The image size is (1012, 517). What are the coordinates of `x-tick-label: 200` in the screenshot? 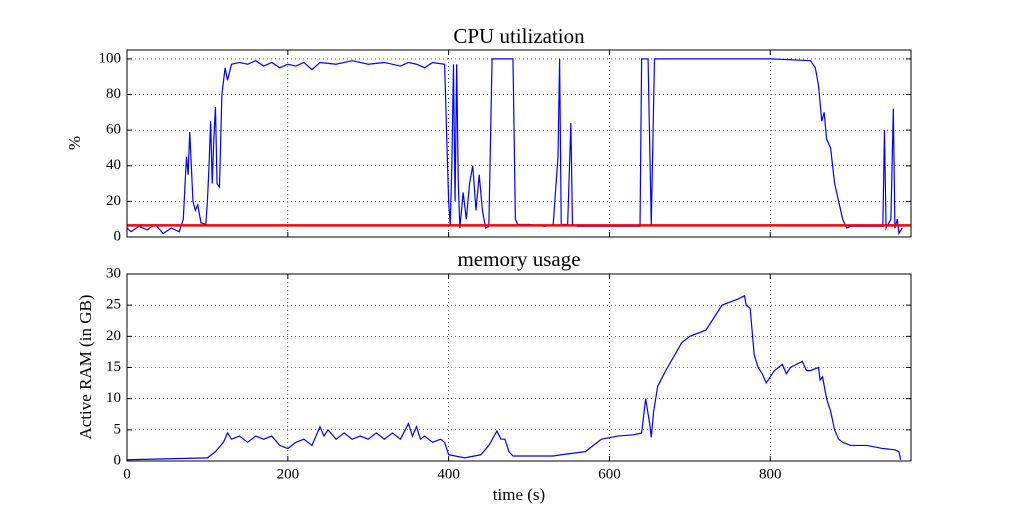 It's located at (288, 474).